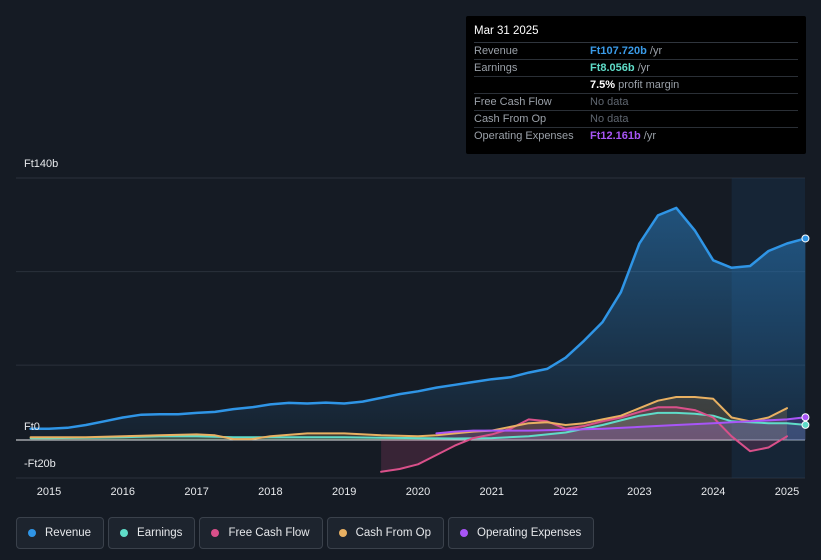  Describe the element at coordinates (393, 533) in the screenshot. I see `legend-label: Cash From Op` at that location.